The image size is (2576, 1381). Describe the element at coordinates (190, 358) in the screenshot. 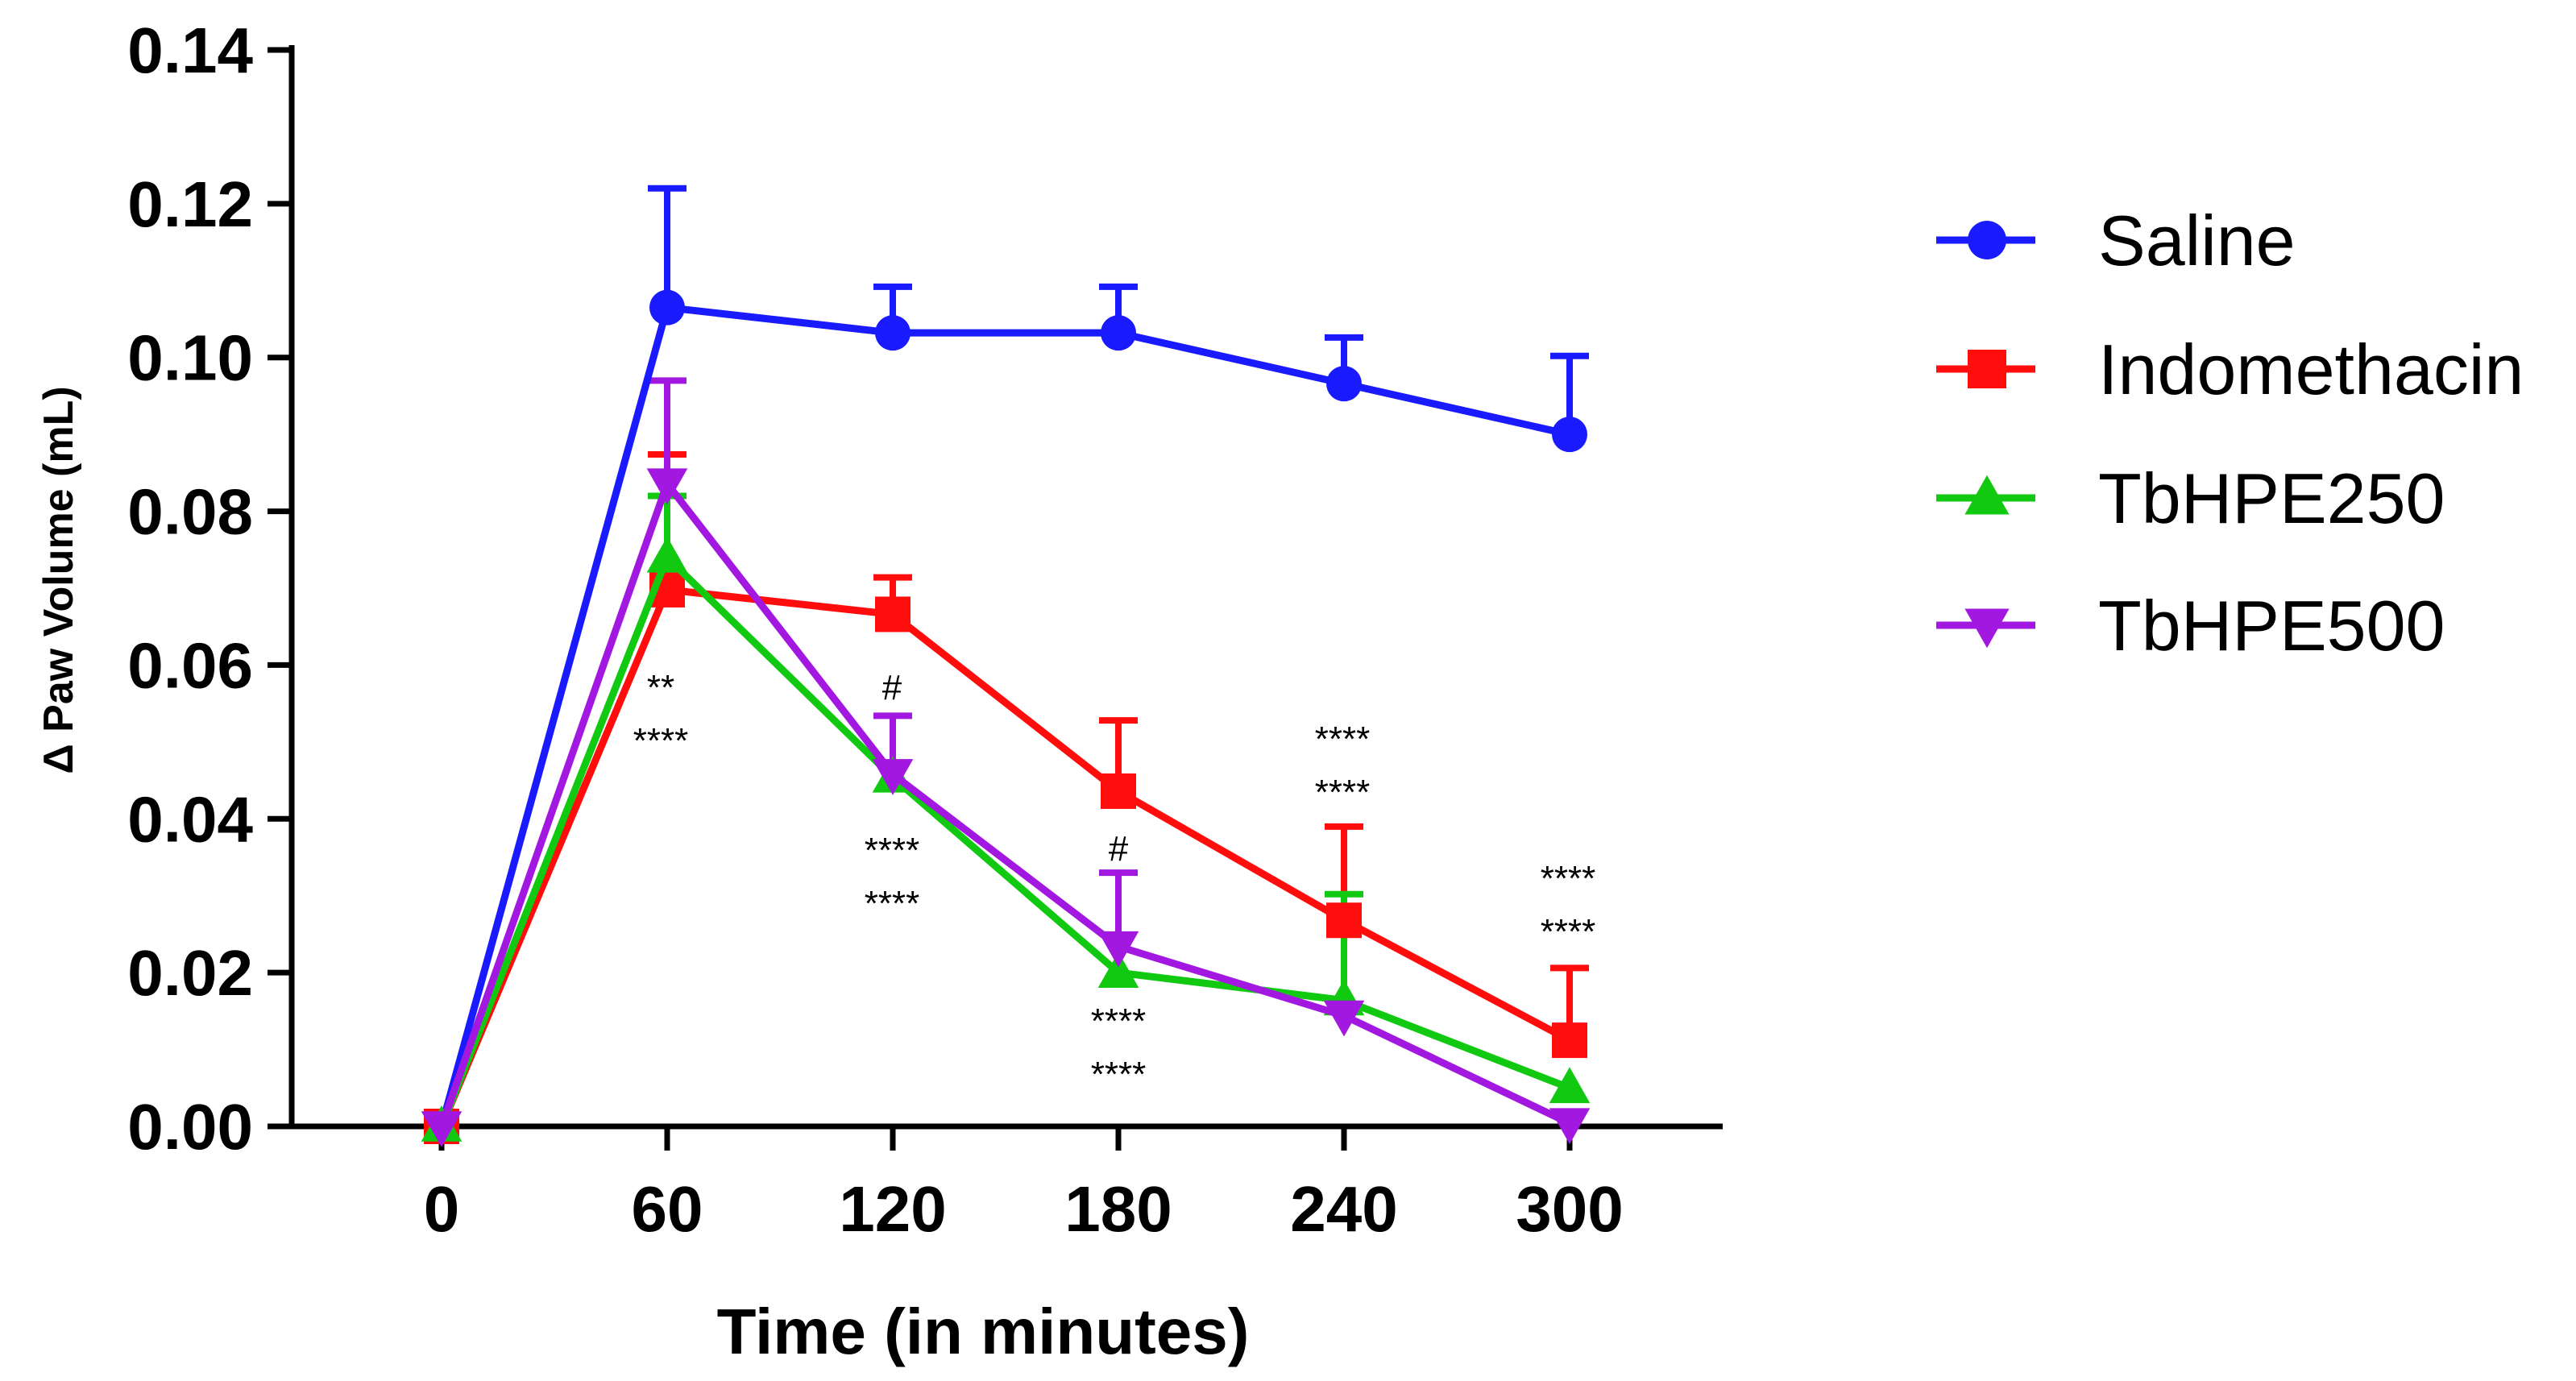

I see `y-tick-label: 0.10` at that location.